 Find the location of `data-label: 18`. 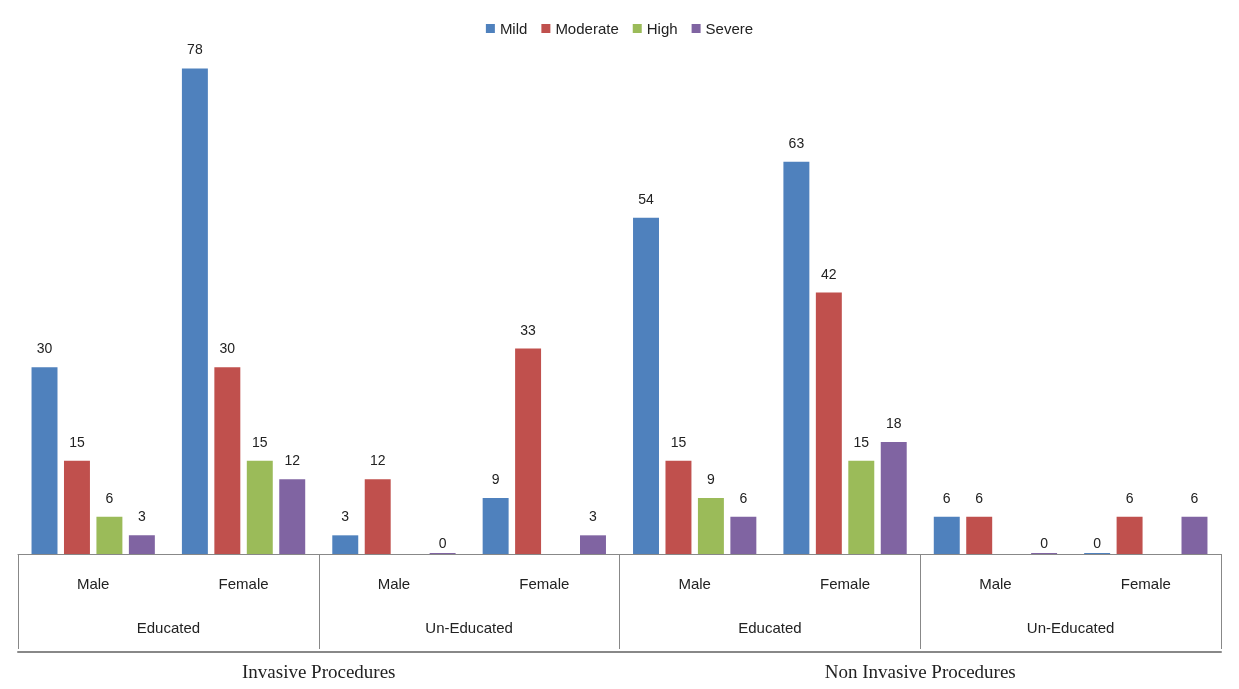

data-label: 18 is located at coordinates (893, 422).